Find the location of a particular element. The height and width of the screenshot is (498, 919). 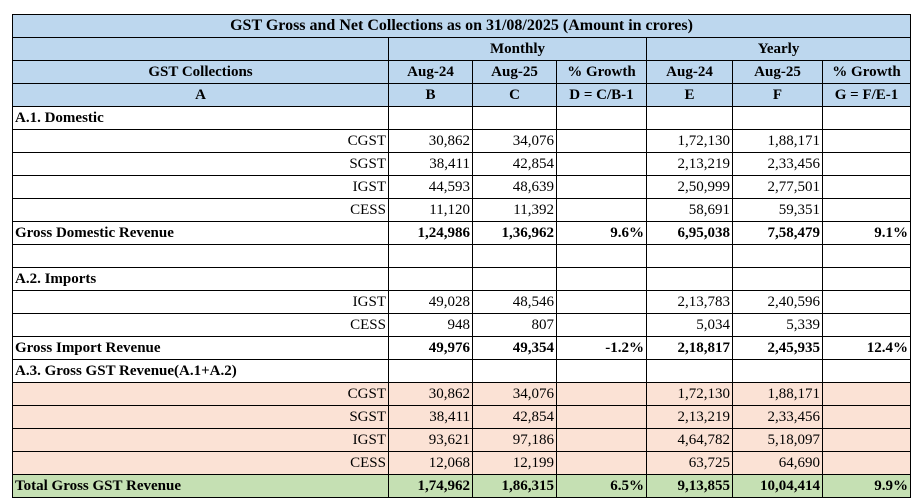

table-row: CGST 30,862 34,076 1,72,130 1,88,171 is located at coordinates (462, 394).